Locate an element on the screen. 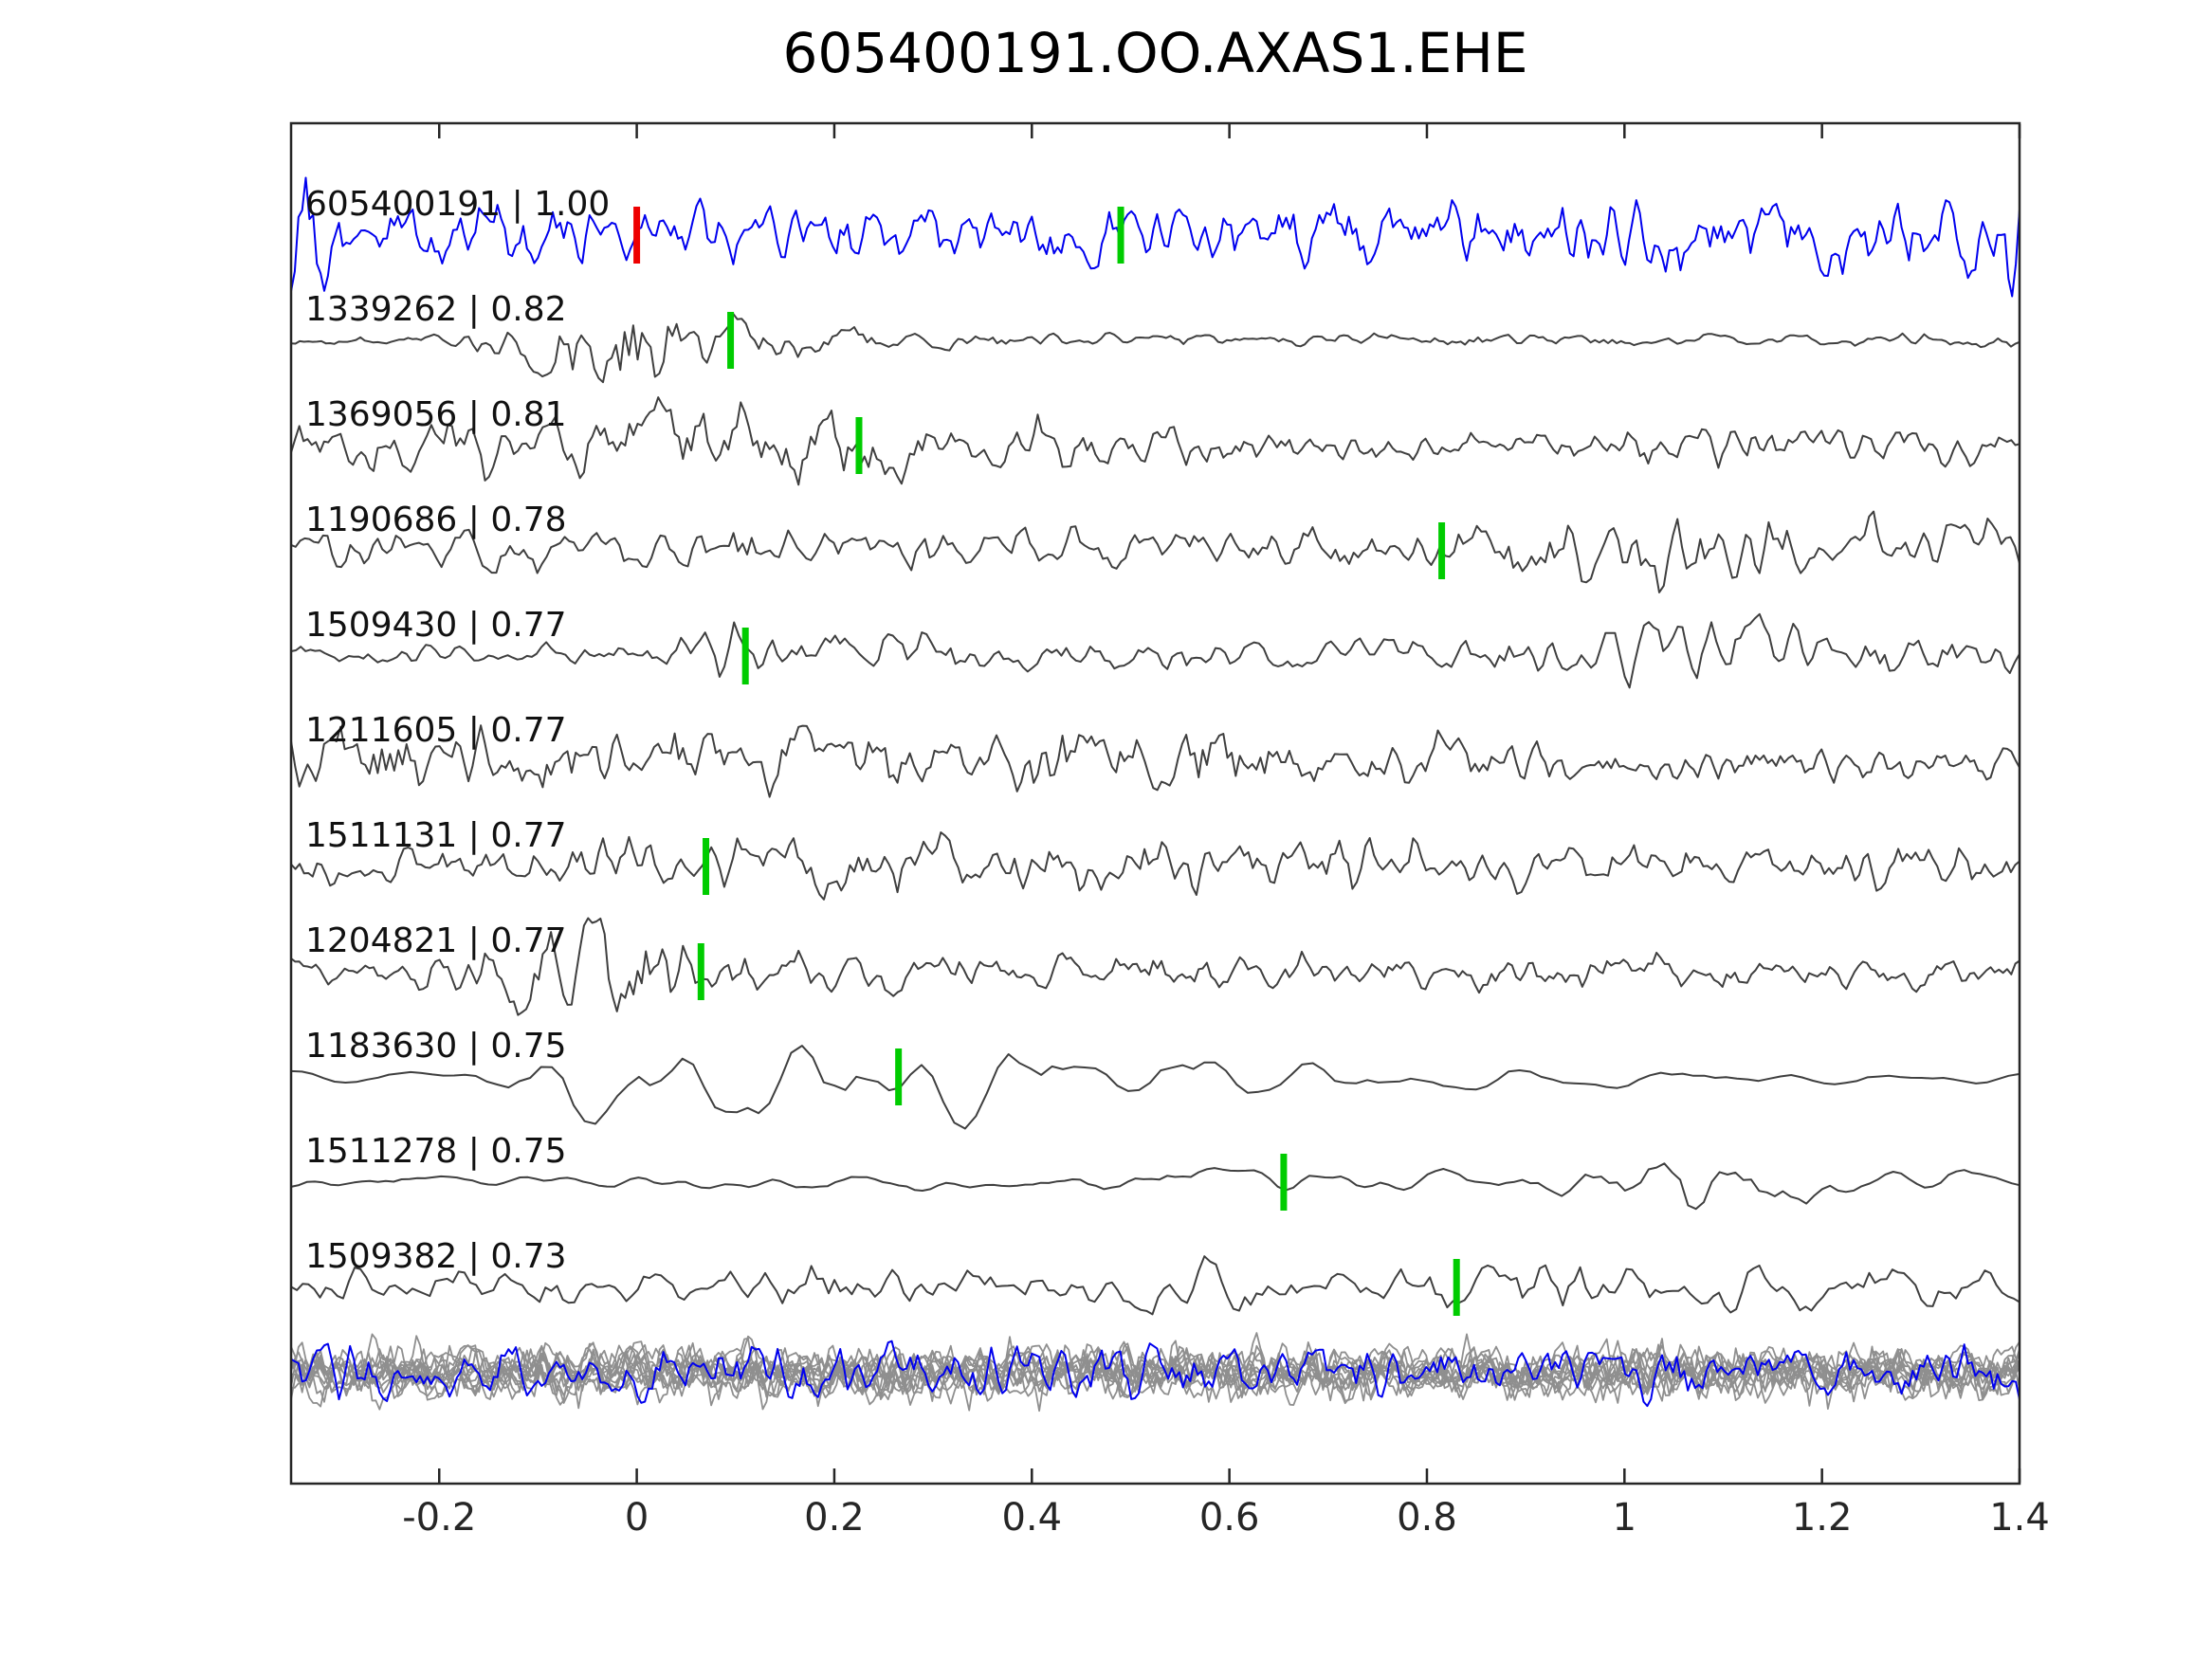  x-tick-label: 0.2 is located at coordinates (834, 1518).